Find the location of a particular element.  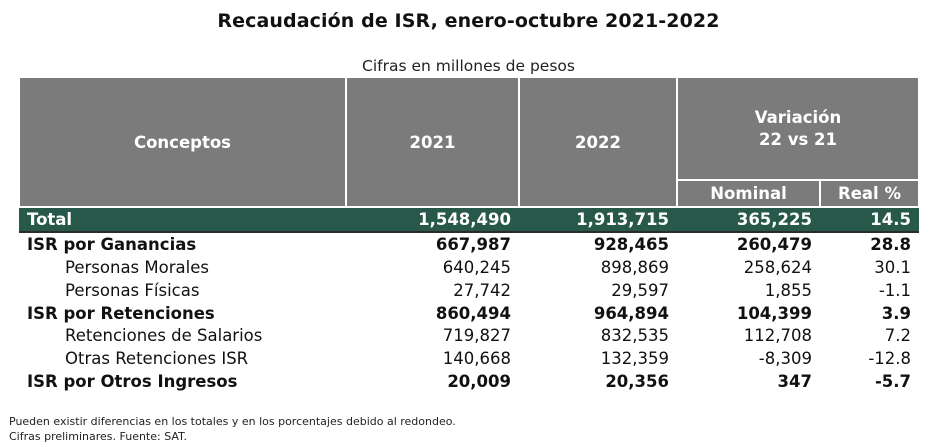

row-real: 30.1 is located at coordinates (893, 267).